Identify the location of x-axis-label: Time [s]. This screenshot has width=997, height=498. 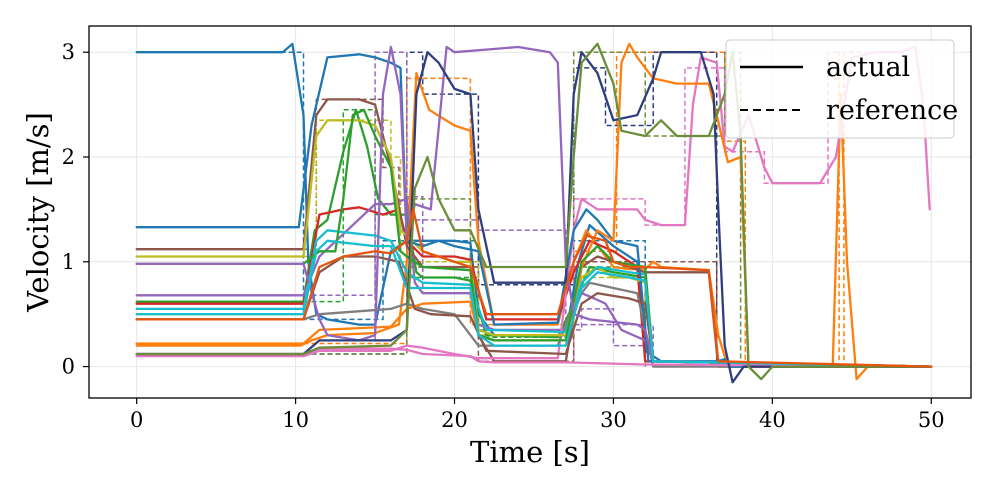
(530, 452).